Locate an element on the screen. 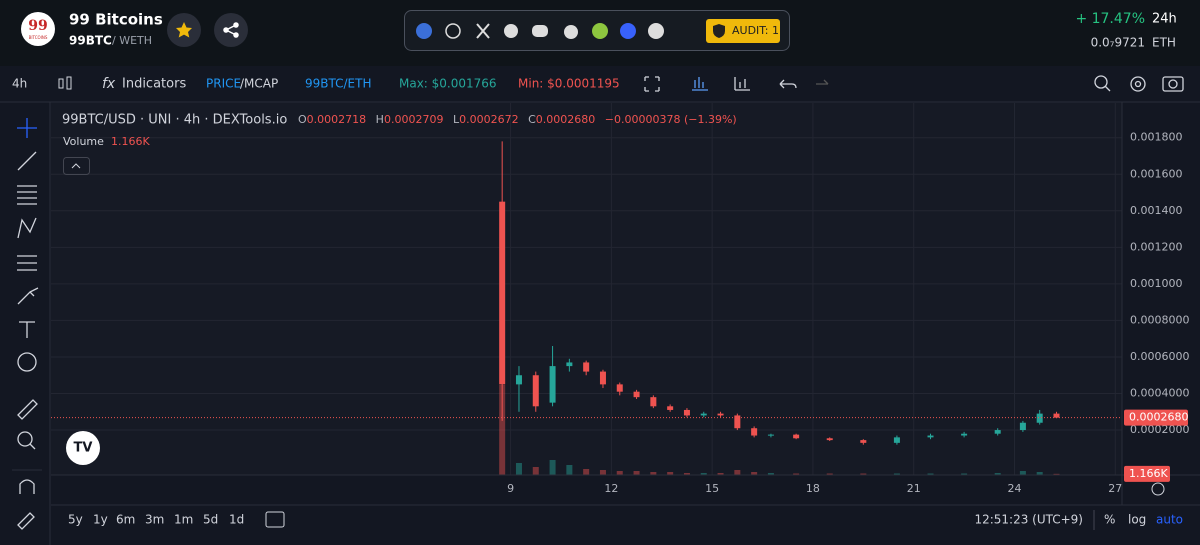 Image resolution: width=1200 pixels, height=545 pixels. fib-tool is located at coordinates (27, 195).